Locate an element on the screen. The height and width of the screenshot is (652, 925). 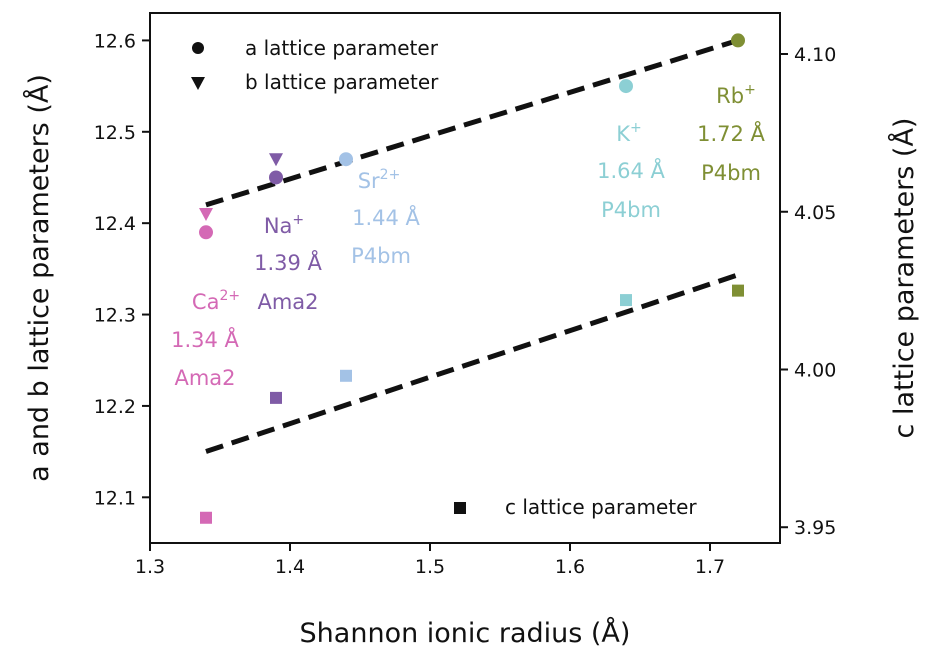
annotation-sr-ion: Sr2+ is located at coordinates (379, 180).